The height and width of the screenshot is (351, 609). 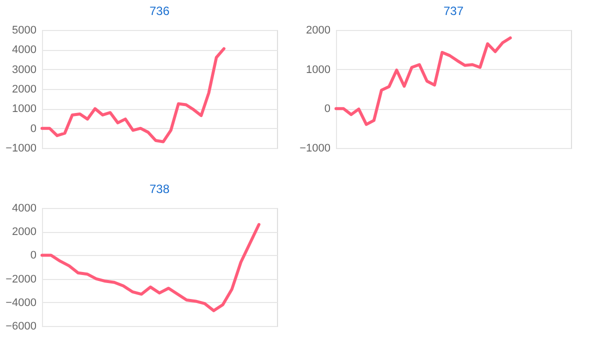 What do you see at coordinates (21, 326) in the screenshot?
I see `y-tick-label: −6000` at bounding box center [21, 326].